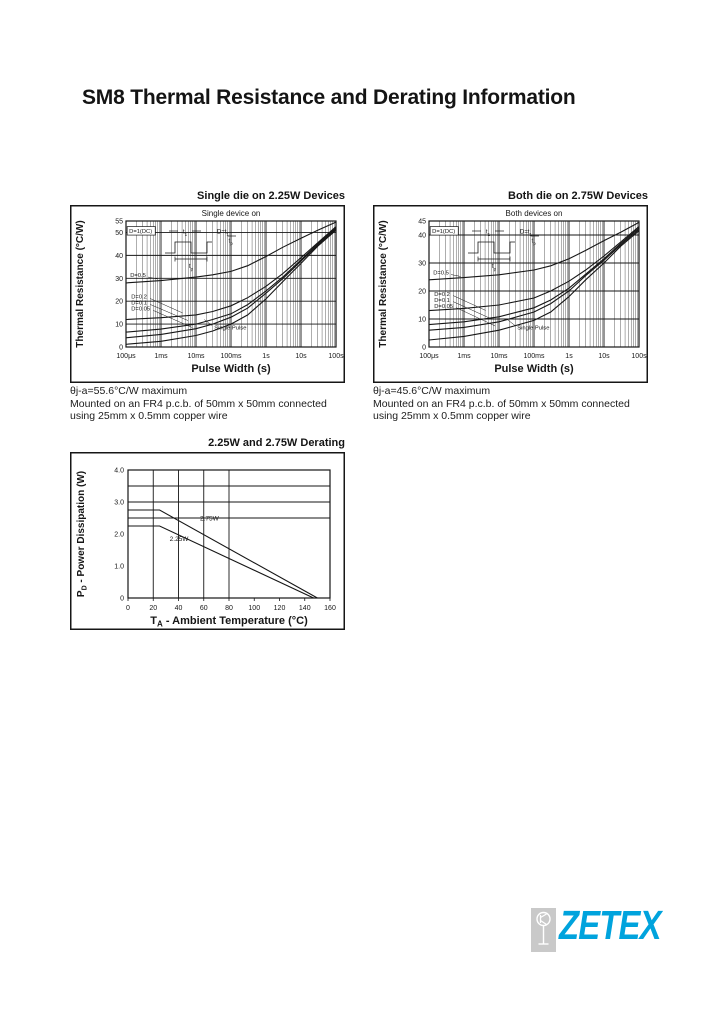 This screenshot has height=1012, width=720. I want to click on svg-text: 50, so click(119, 233).